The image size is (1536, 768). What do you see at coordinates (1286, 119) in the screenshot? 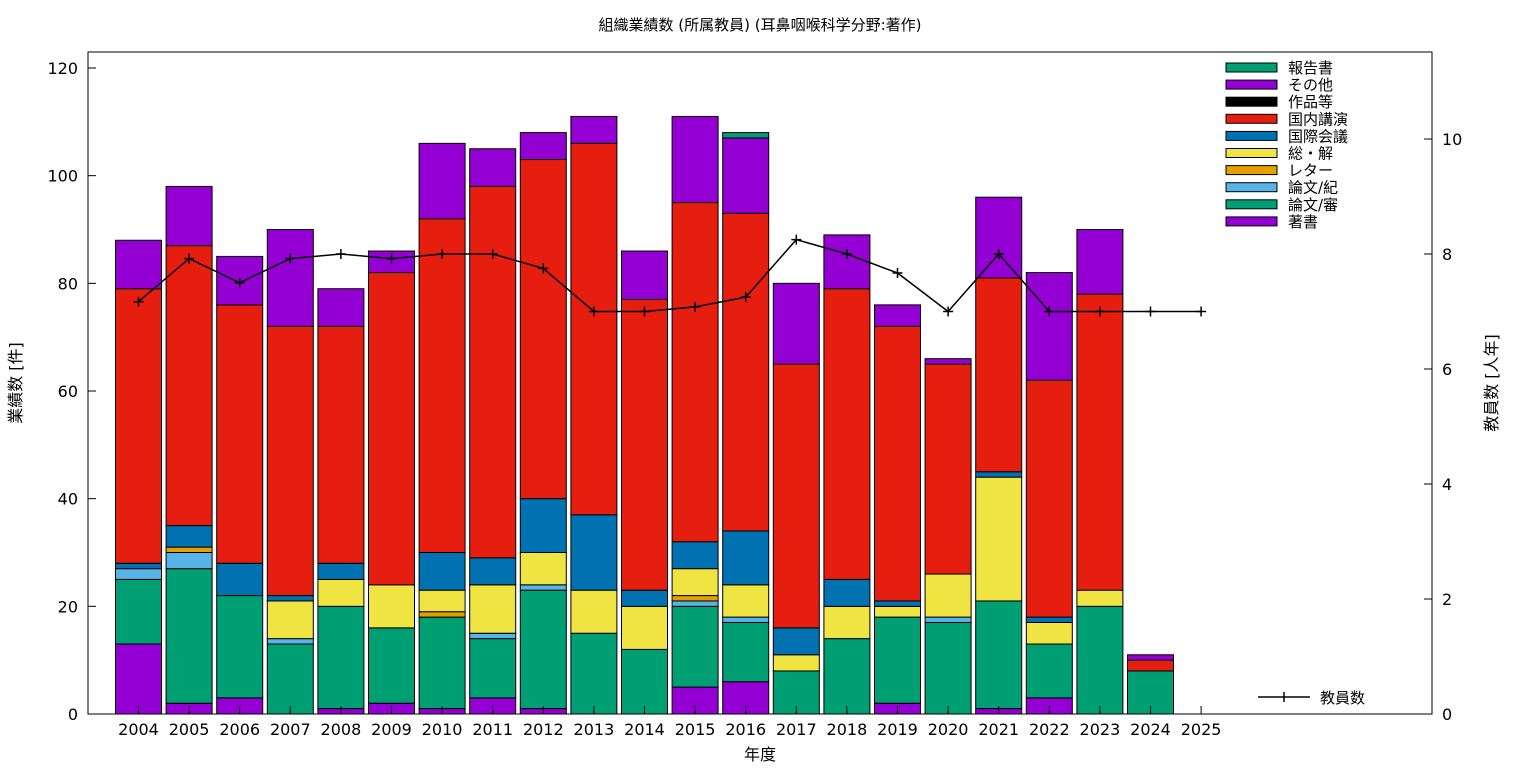
I see `legend-entry: 国内講演` at bounding box center [1286, 119].